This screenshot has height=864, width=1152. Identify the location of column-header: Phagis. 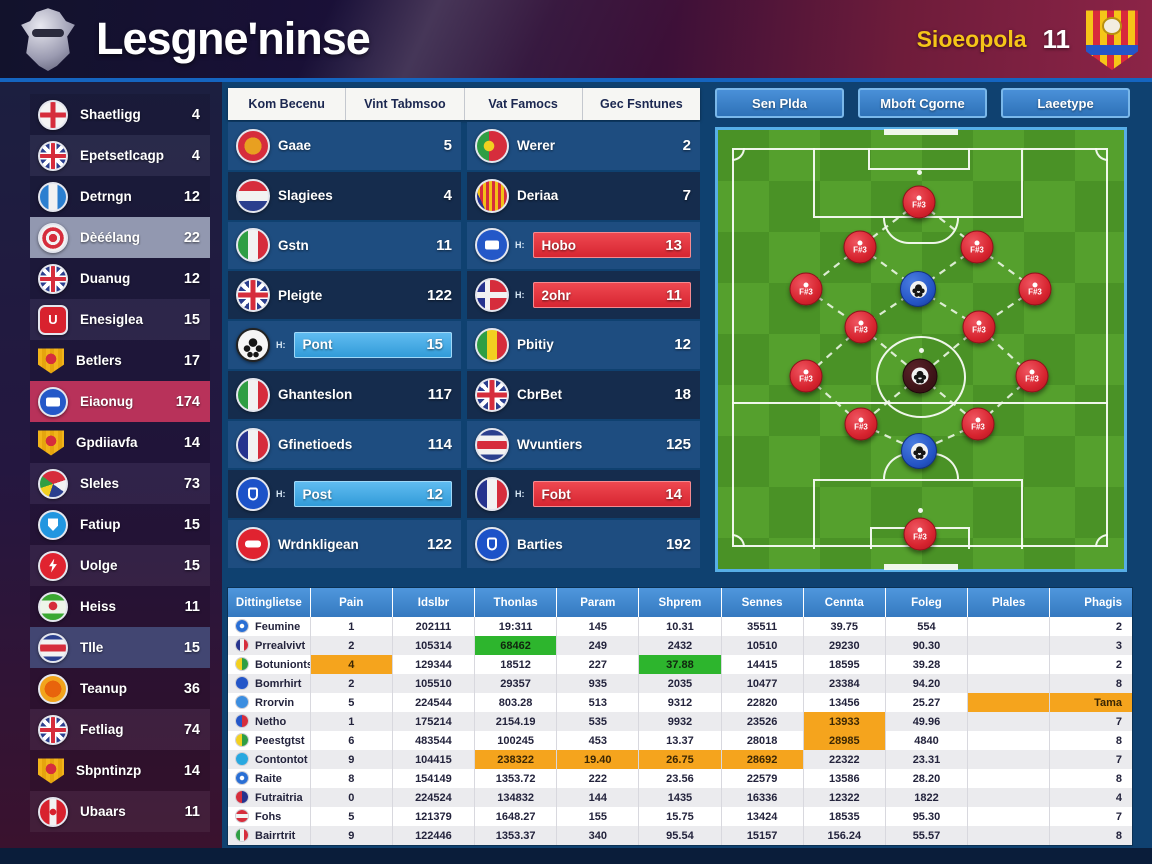
(1090, 602).